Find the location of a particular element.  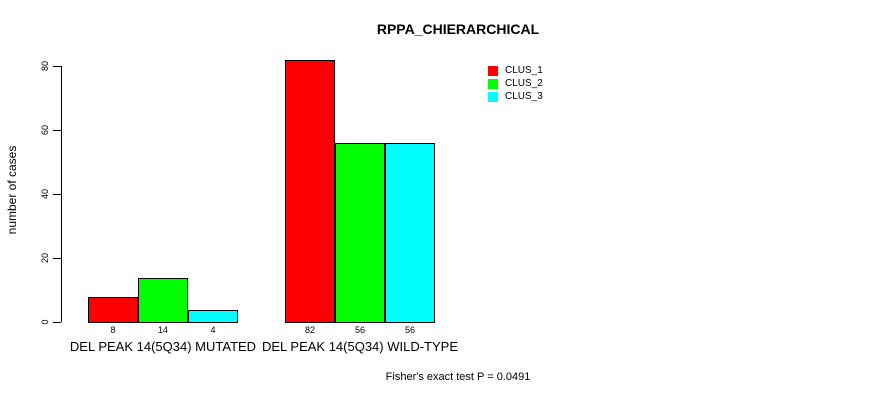

y-tick-label: 60 is located at coordinates (45, 130).